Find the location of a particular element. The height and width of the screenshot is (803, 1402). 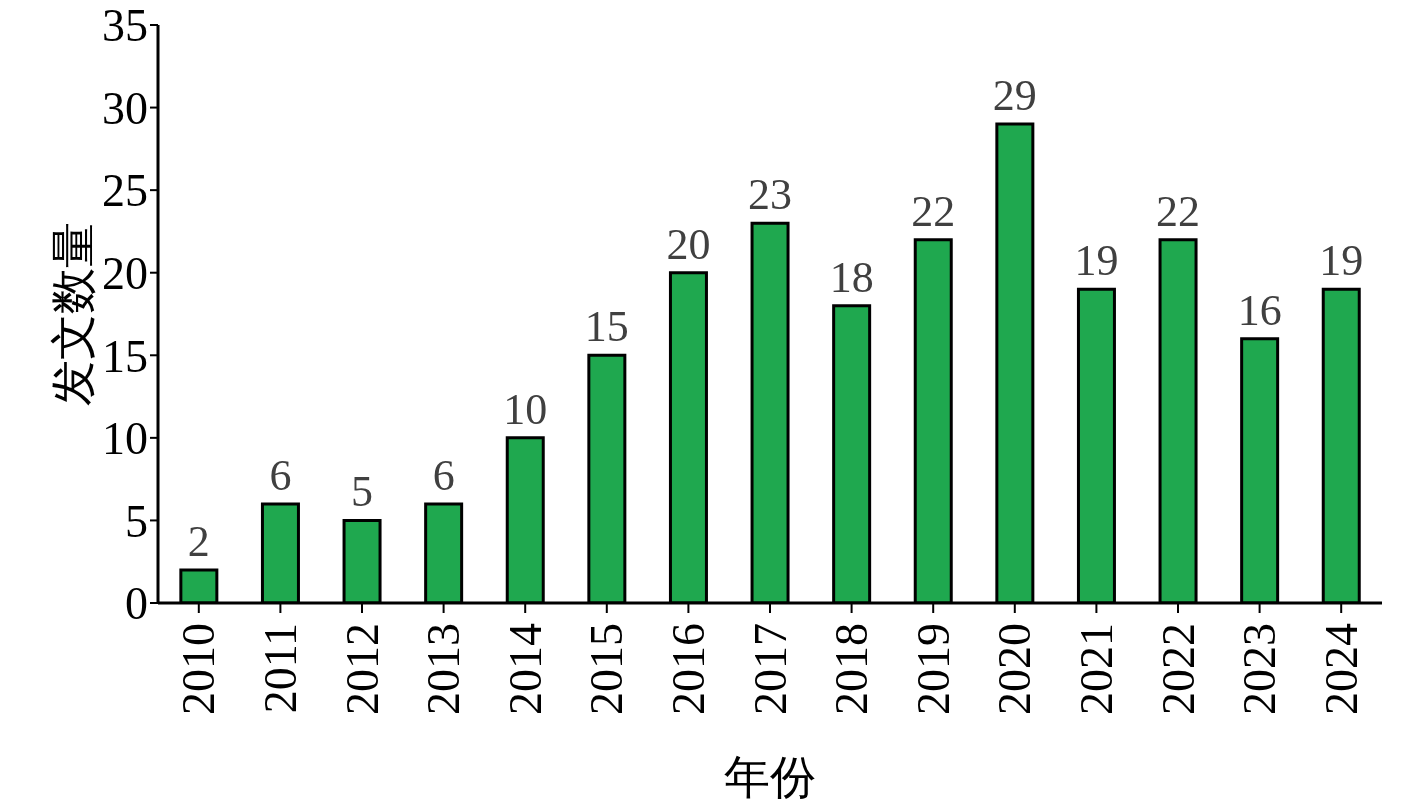

data-label: 15 is located at coordinates (606, 327).